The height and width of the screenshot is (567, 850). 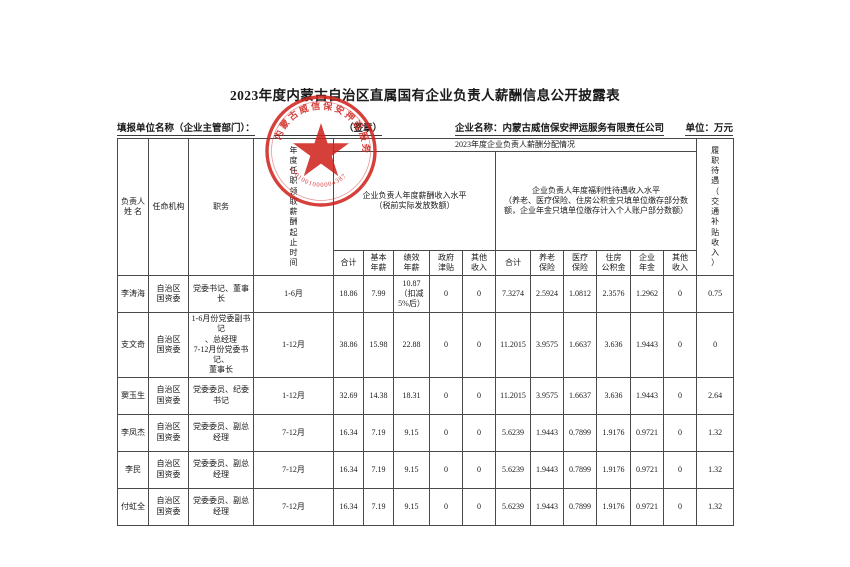 I want to click on header-perf-salary-line1: 绩效, so click(x=411, y=257).